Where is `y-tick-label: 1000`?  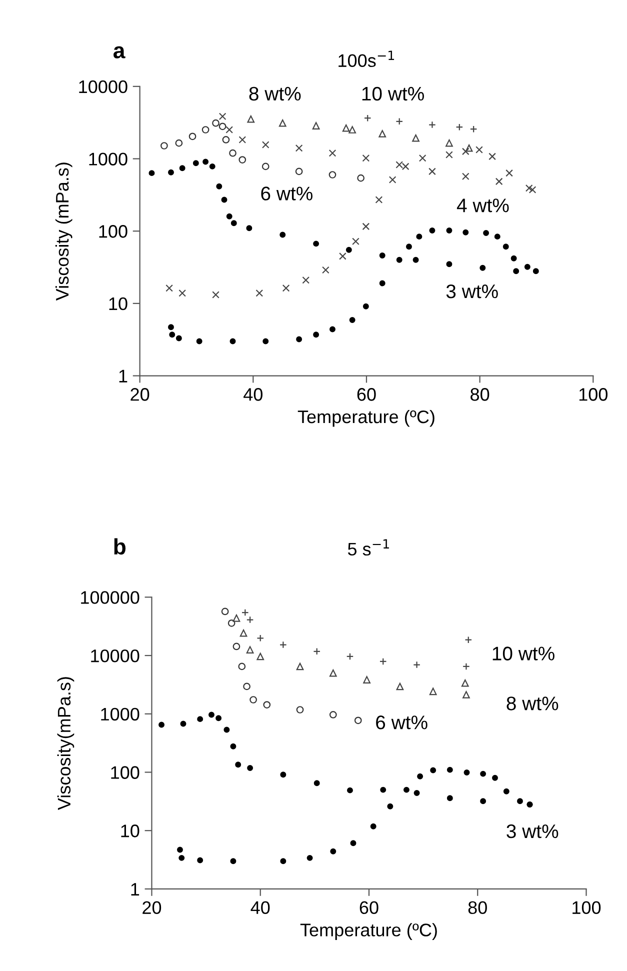
y-tick-label: 1000 is located at coordinates (120, 714).